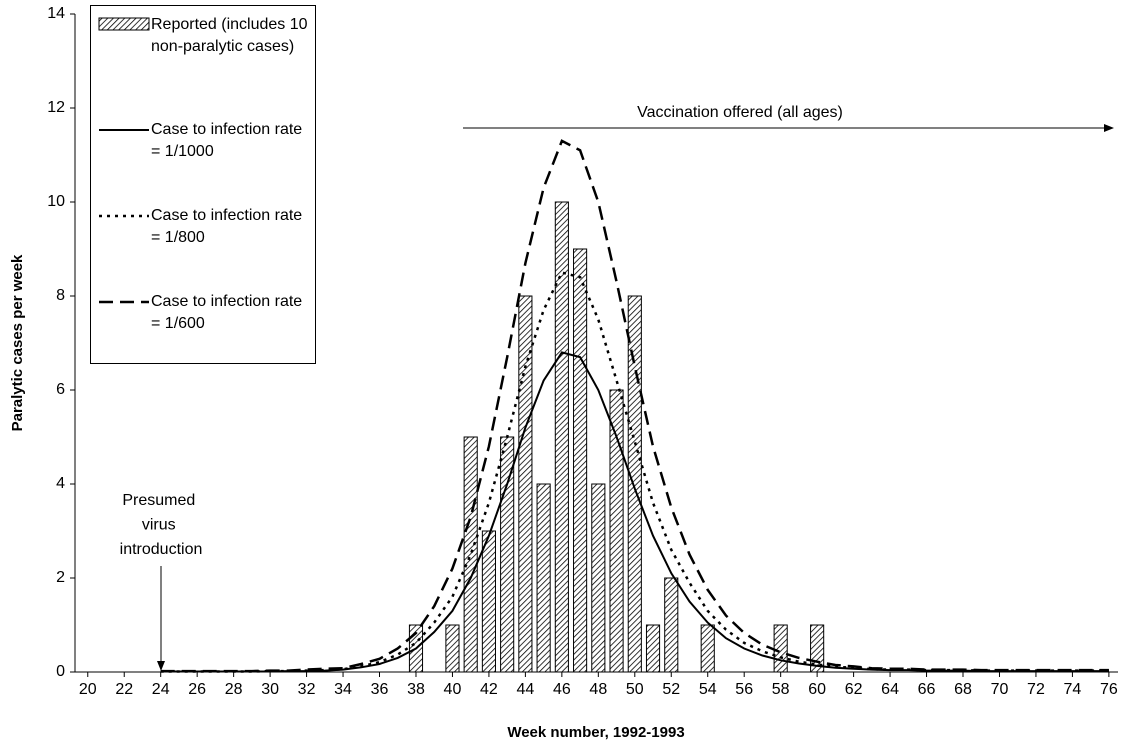 The height and width of the screenshot is (750, 1126). Describe the element at coordinates (56, 13) in the screenshot. I see `y-tick-label: 14` at that location.